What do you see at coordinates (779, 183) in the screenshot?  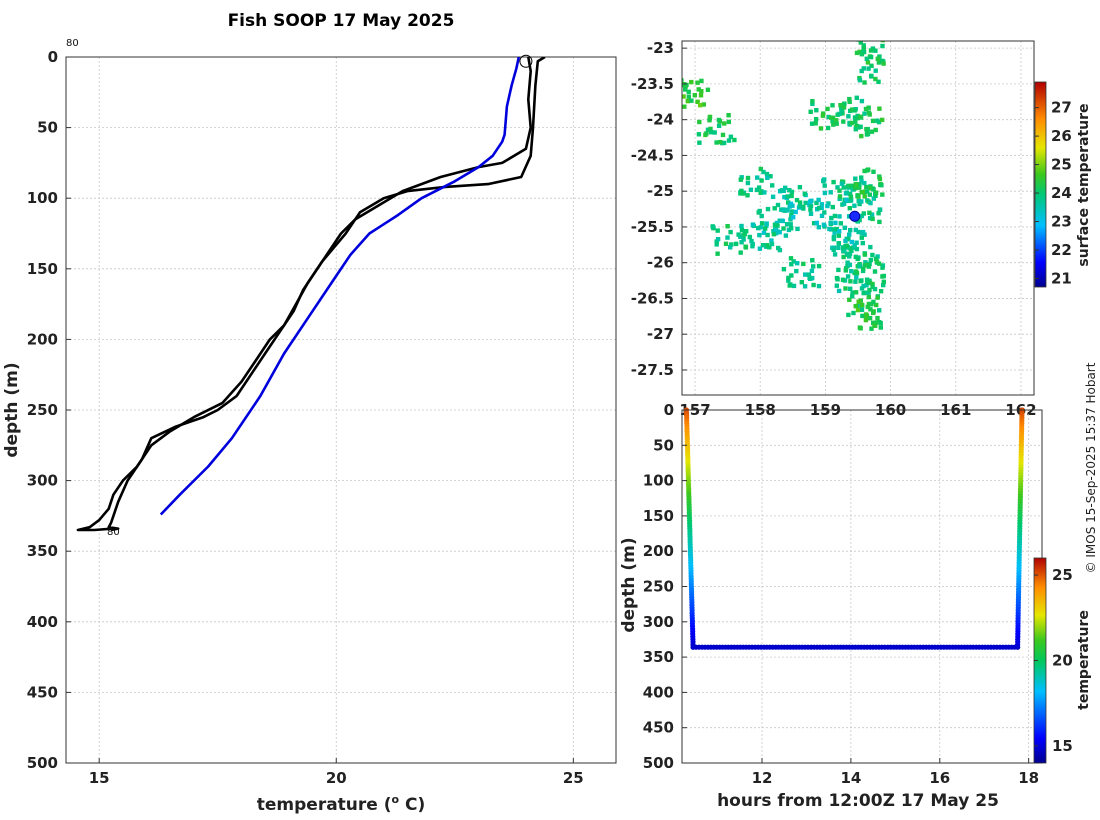 I see `sst-patches` at bounding box center [779, 183].